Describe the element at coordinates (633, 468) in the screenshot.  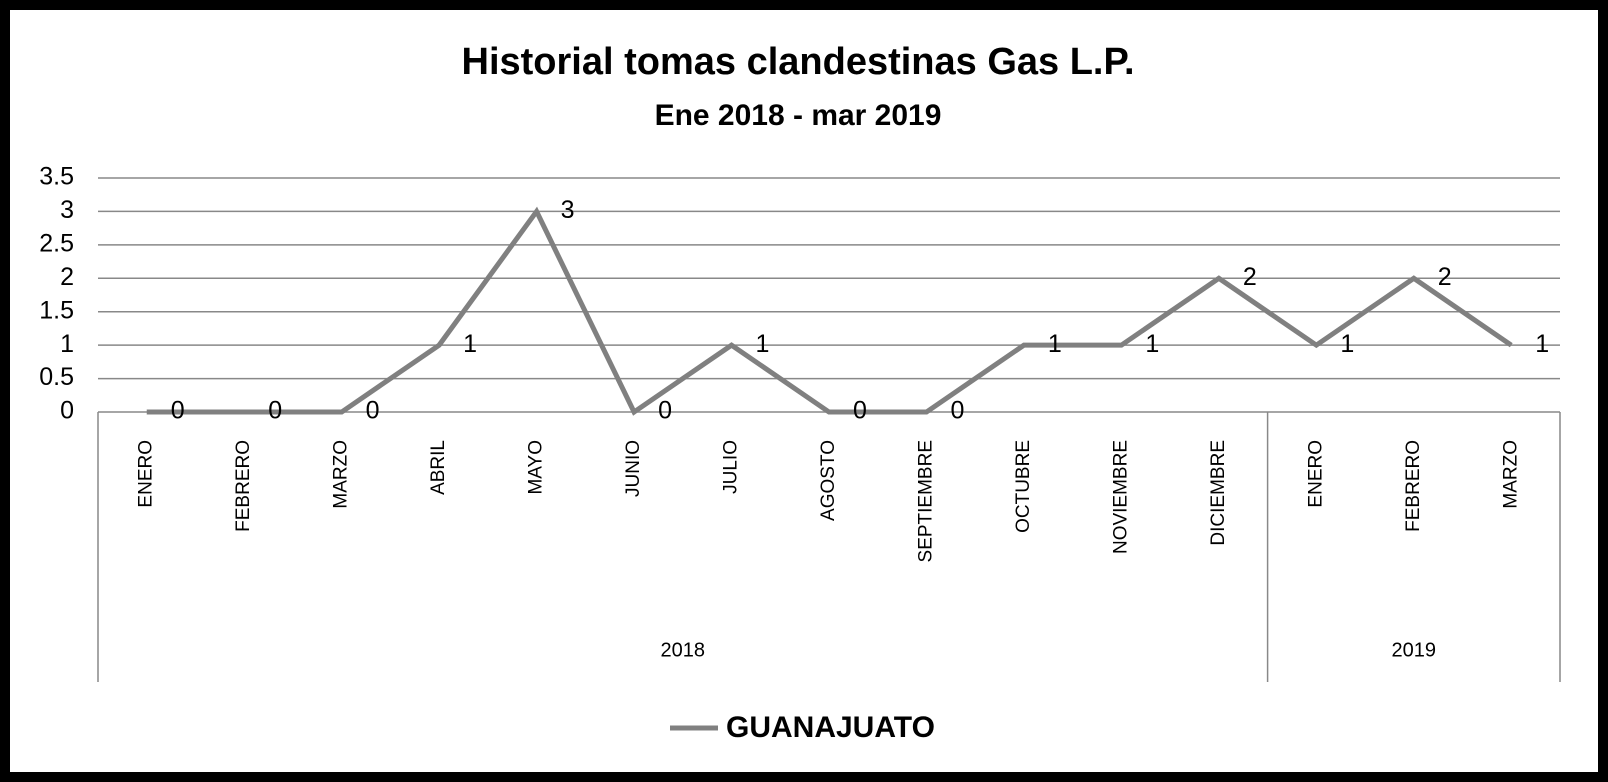
I see `x-tick-label: JUNIO` at that location.